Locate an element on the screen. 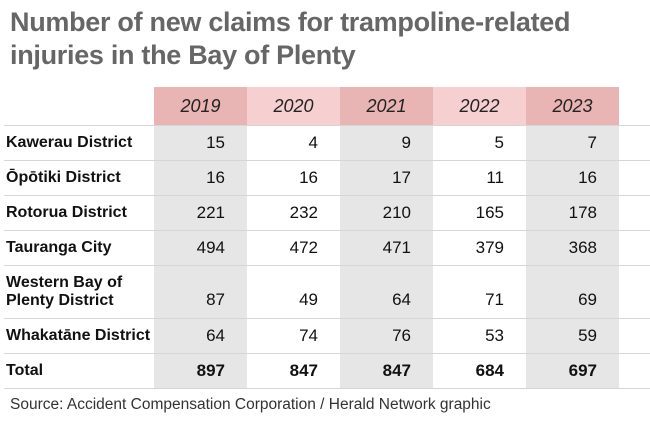 The image size is (650, 421). cell-2021: 64 is located at coordinates (401, 299).